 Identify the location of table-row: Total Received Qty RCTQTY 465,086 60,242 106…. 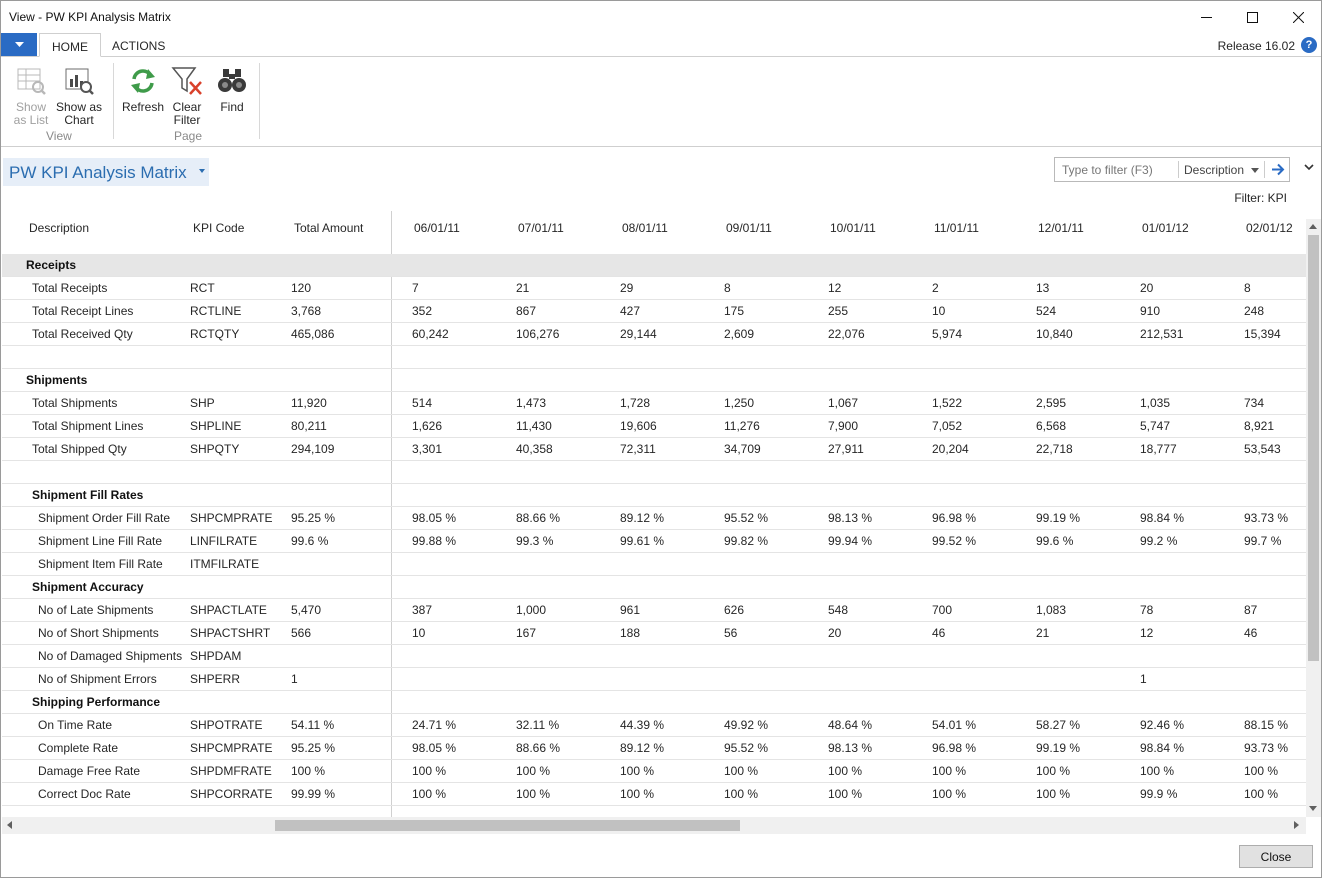
(654, 334).